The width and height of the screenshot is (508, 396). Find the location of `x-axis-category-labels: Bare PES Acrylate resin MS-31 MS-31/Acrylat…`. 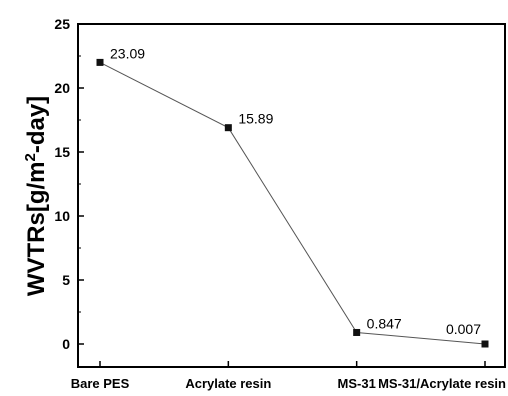

x-axis-category-labels: Bare PES Acrylate resin MS-31 MS-31/Acrylat… is located at coordinates (288, 383).